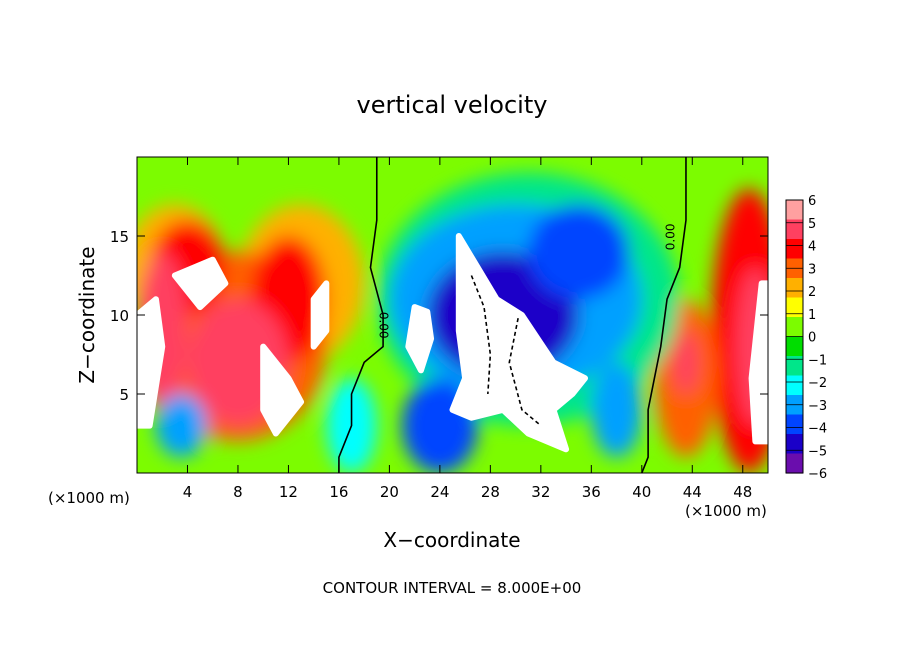 The height and width of the screenshot is (654, 904). Describe the element at coordinates (641, 492) in the screenshot. I see `x-tick-label: 40` at that location.